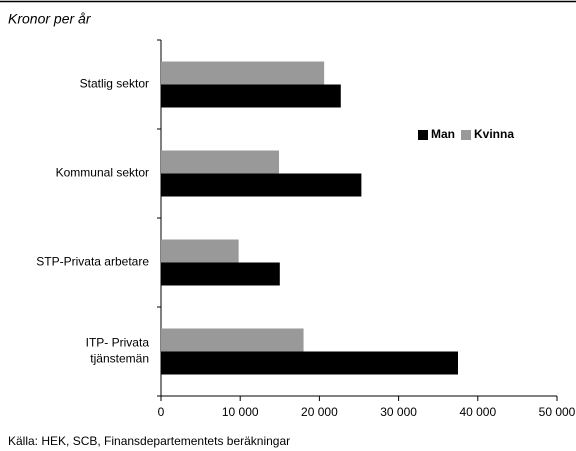 This screenshot has width=576, height=451. I want to click on chart-title: Kronor per år, so click(50, 19).